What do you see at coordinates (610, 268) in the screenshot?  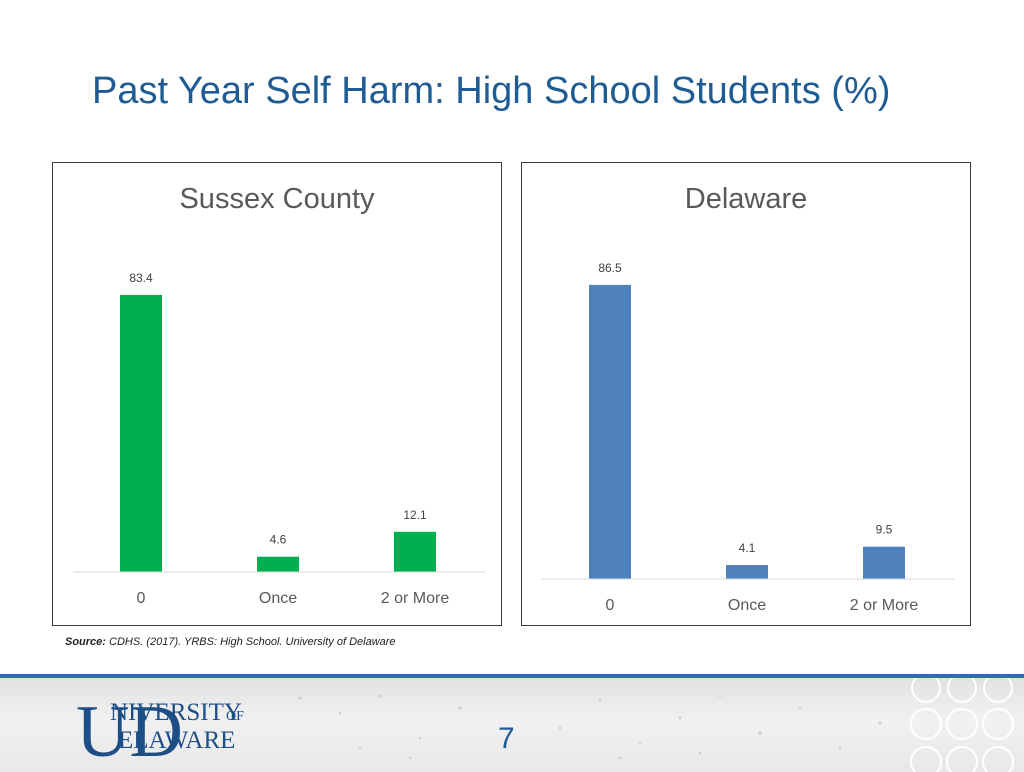 I see `data-label-delaware-0: 86.5` at bounding box center [610, 268].